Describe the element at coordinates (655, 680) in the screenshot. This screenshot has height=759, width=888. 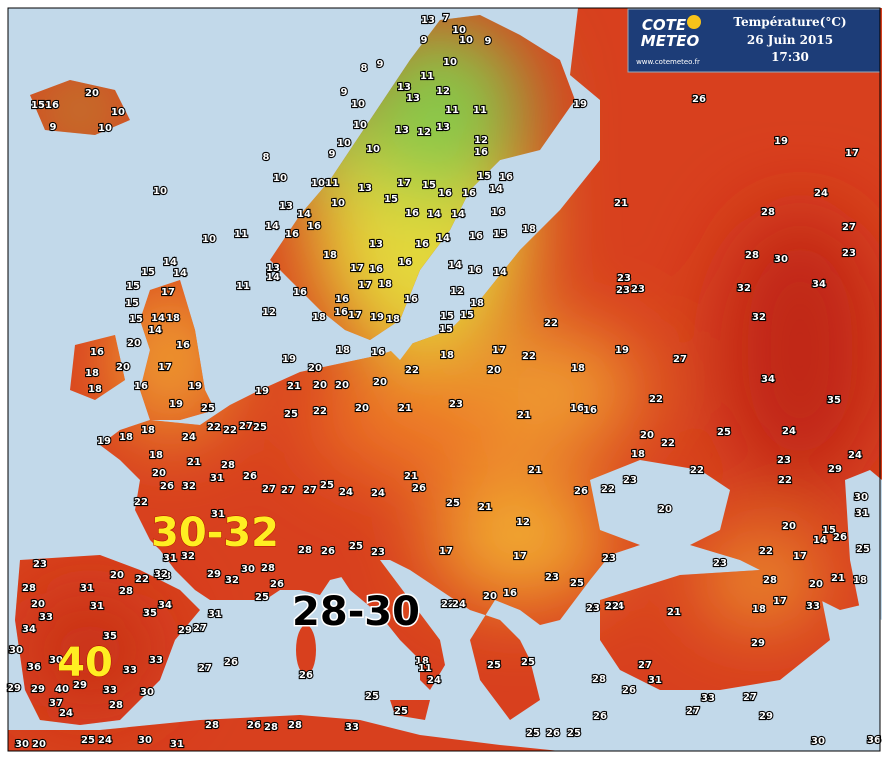
I see `station-temp: 31` at that location.